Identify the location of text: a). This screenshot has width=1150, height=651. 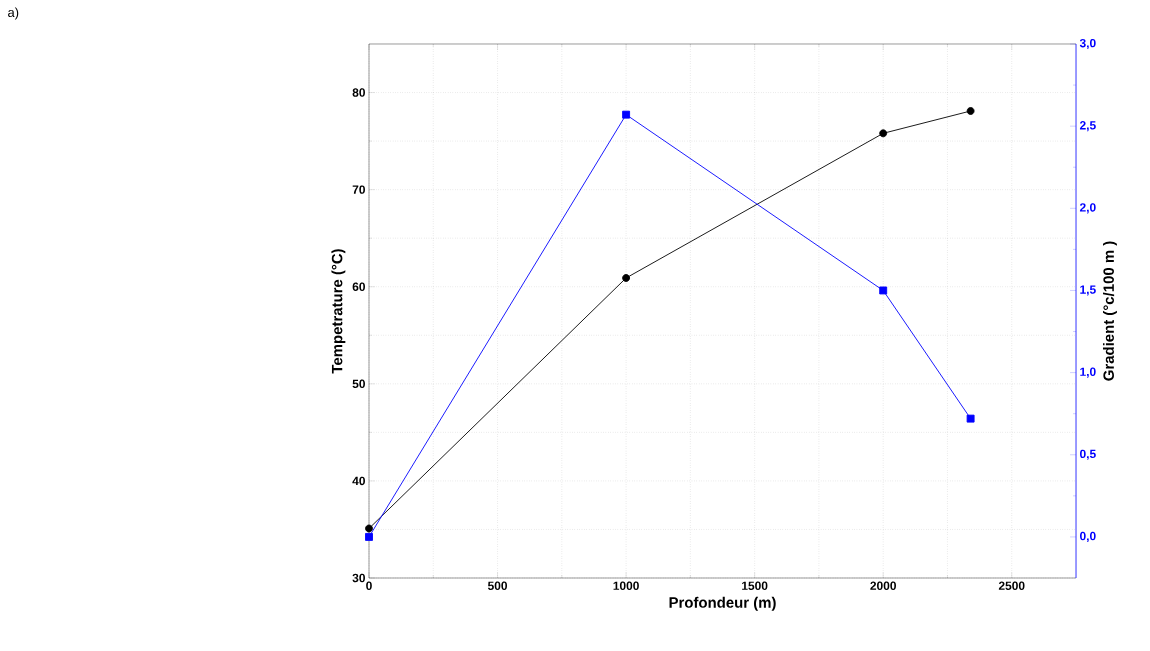
(13, 13).